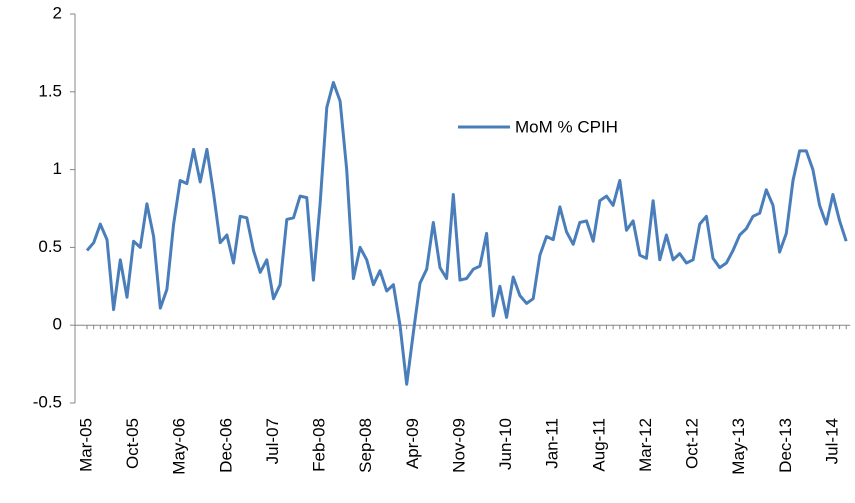  What do you see at coordinates (566, 126) in the screenshot?
I see `legend-label: MoM % CPIH` at bounding box center [566, 126].